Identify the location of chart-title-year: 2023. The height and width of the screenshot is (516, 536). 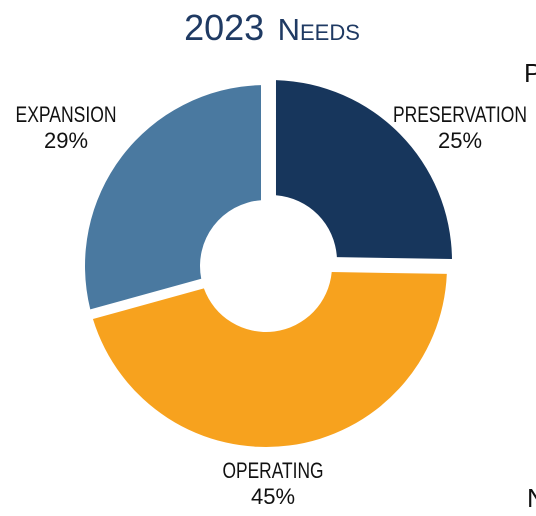
(224, 27).